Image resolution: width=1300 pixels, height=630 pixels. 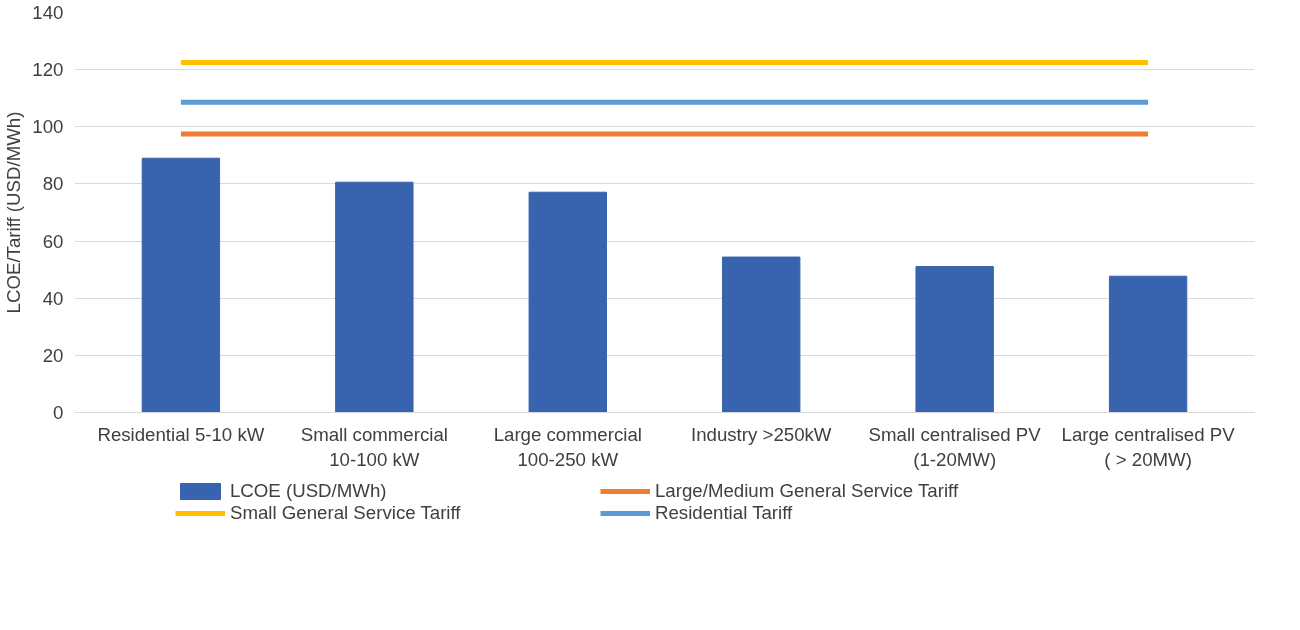 What do you see at coordinates (761, 434) in the screenshot?
I see `x-tick-label: Industry >250kW` at bounding box center [761, 434].